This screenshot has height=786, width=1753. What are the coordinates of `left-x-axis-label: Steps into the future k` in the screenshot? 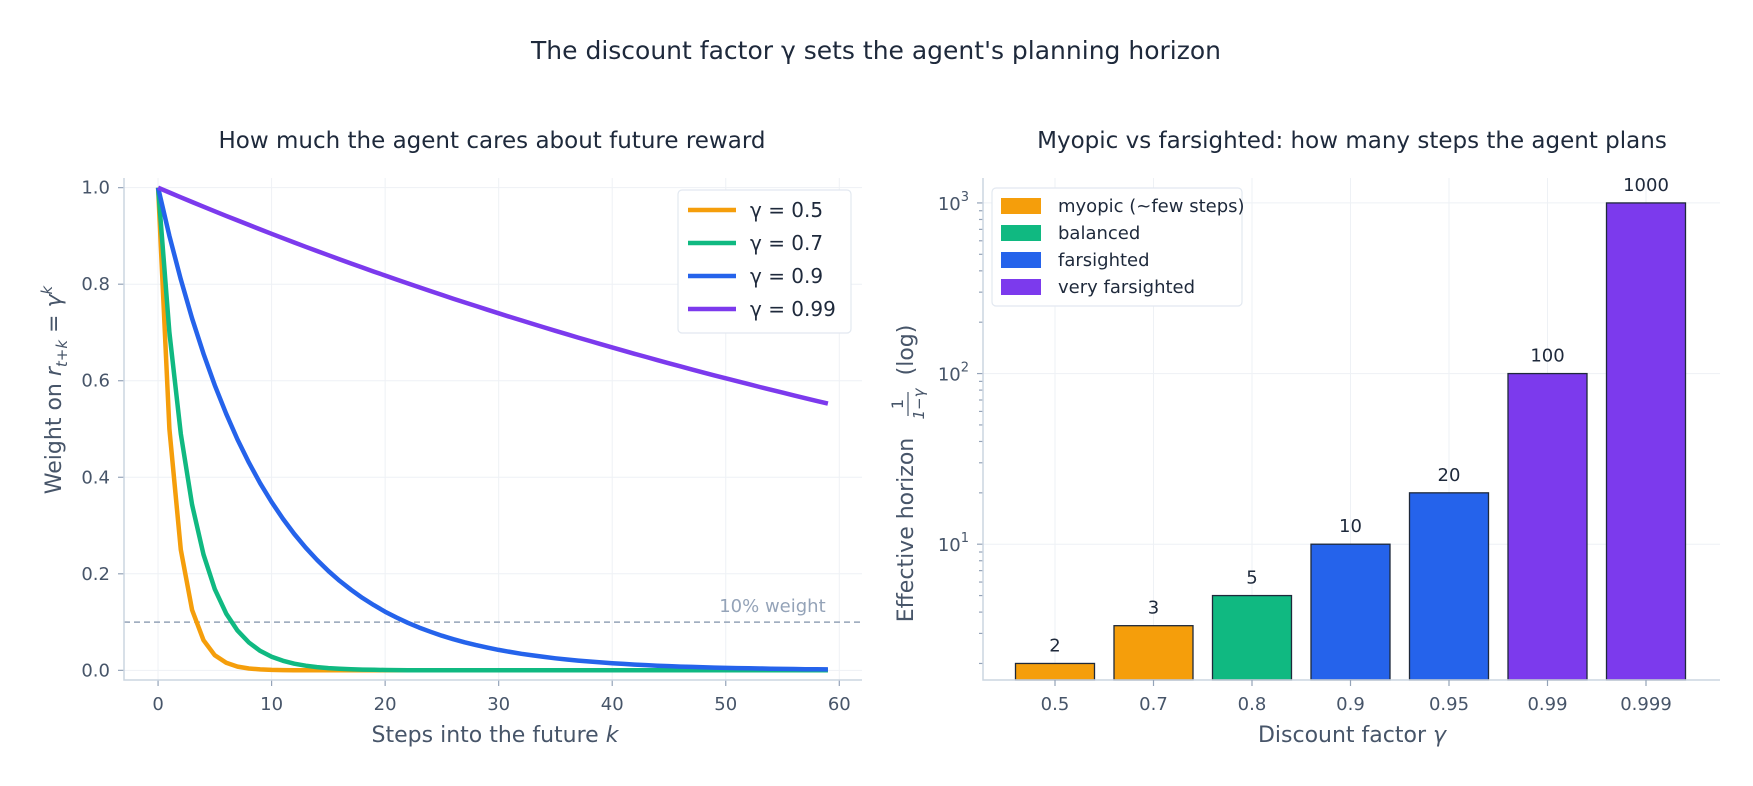 It's located at (496, 735).